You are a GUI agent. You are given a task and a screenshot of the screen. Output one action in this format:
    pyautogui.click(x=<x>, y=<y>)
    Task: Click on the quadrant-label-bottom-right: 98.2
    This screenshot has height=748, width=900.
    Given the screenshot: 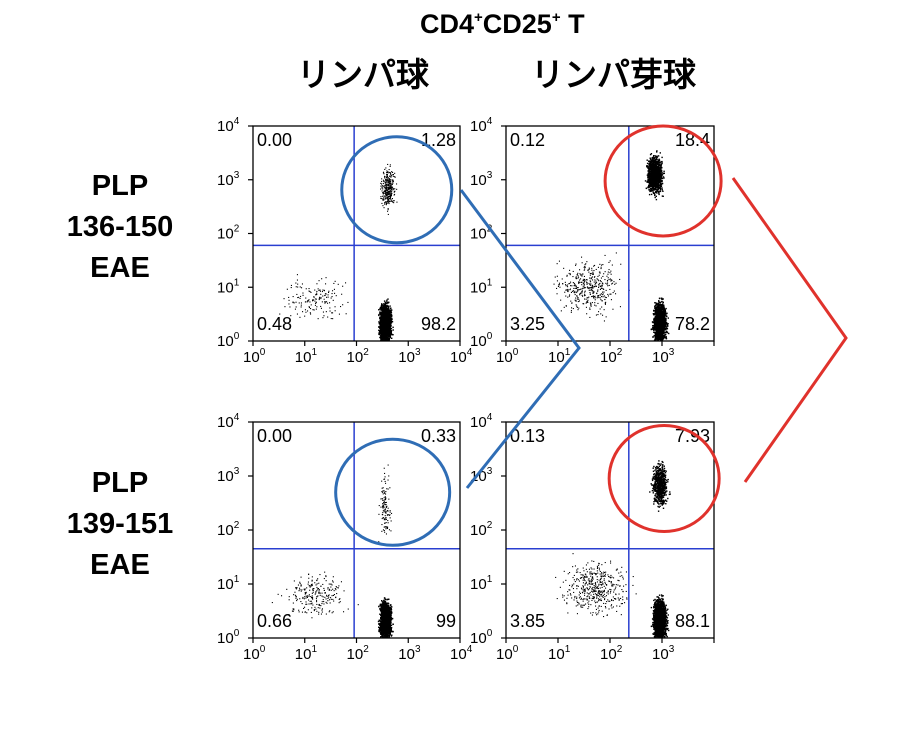 What is the action you would take?
    pyautogui.click(x=438, y=324)
    